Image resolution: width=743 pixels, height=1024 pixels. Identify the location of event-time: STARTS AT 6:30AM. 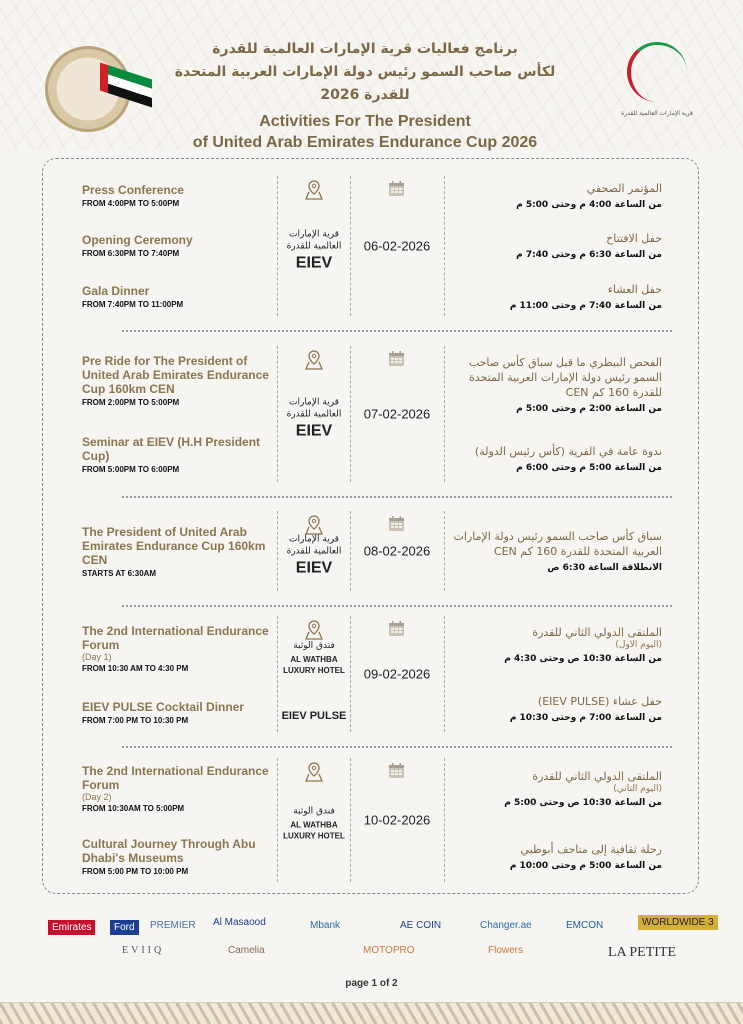
(119, 573).